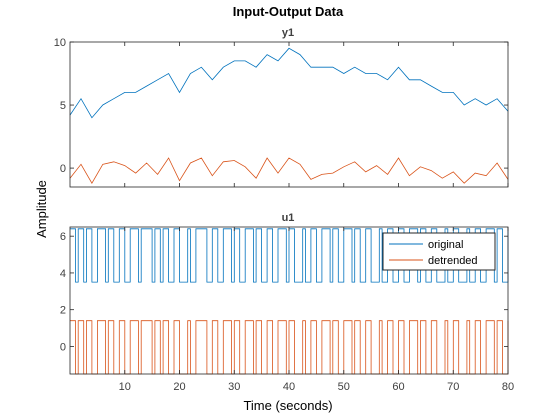  What do you see at coordinates (288, 11) in the screenshot?
I see `figure-title: Input-Output Data` at bounding box center [288, 11].